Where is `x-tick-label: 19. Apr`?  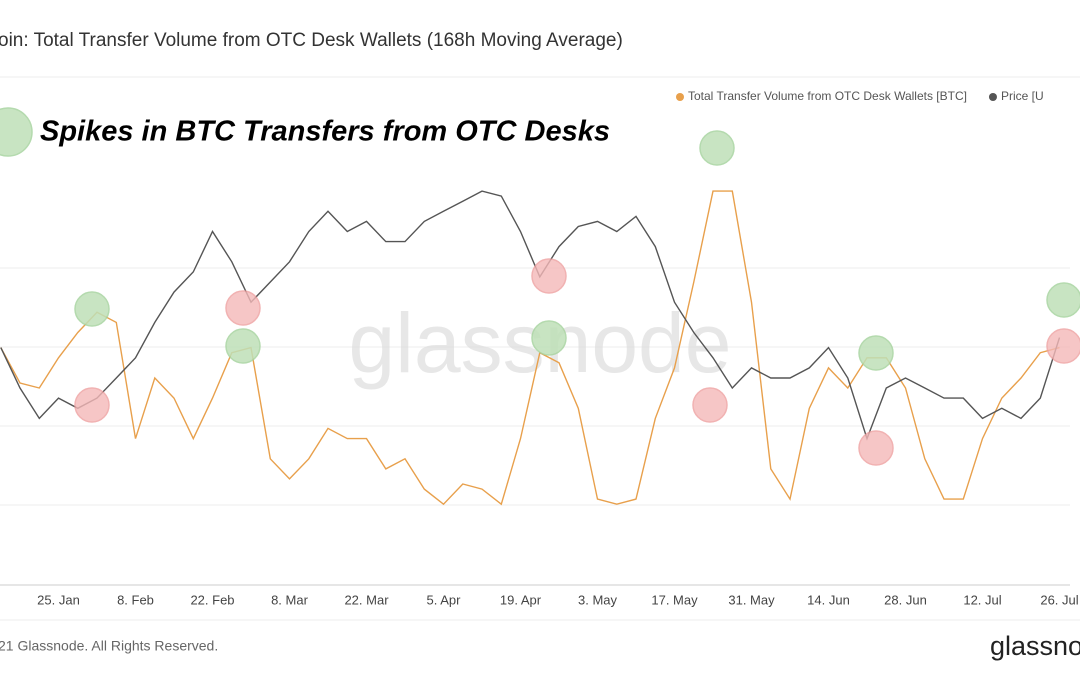
x-tick-label: 19. Apr is located at coordinates (521, 599).